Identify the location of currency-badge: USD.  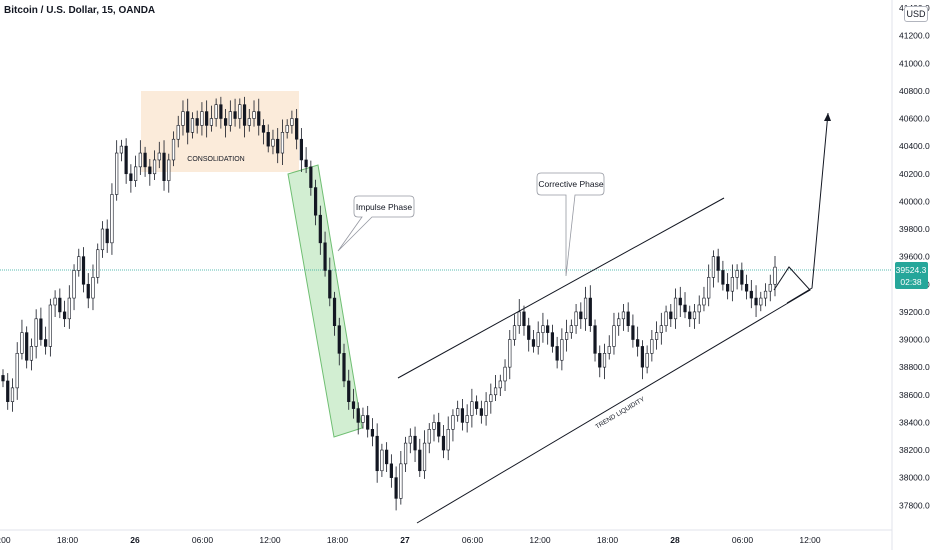
(916, 14).